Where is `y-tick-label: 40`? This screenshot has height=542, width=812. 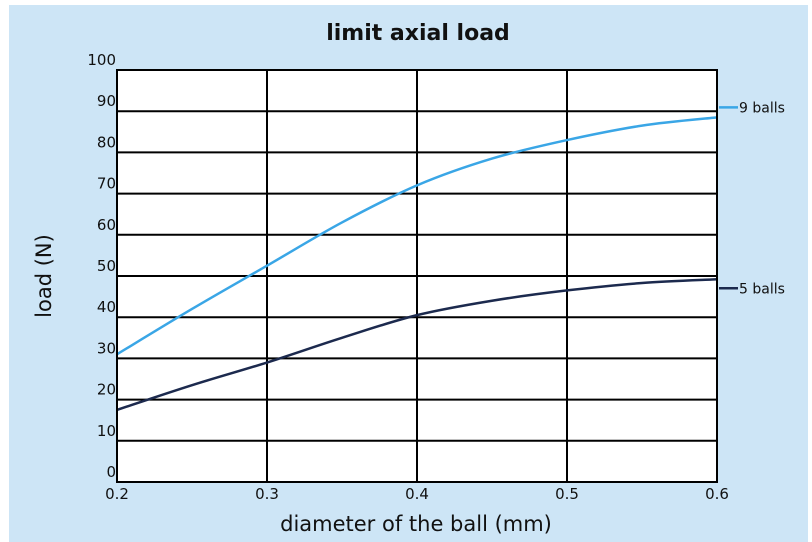
y-tick-label: 40 is located at coordinates (106, 307).